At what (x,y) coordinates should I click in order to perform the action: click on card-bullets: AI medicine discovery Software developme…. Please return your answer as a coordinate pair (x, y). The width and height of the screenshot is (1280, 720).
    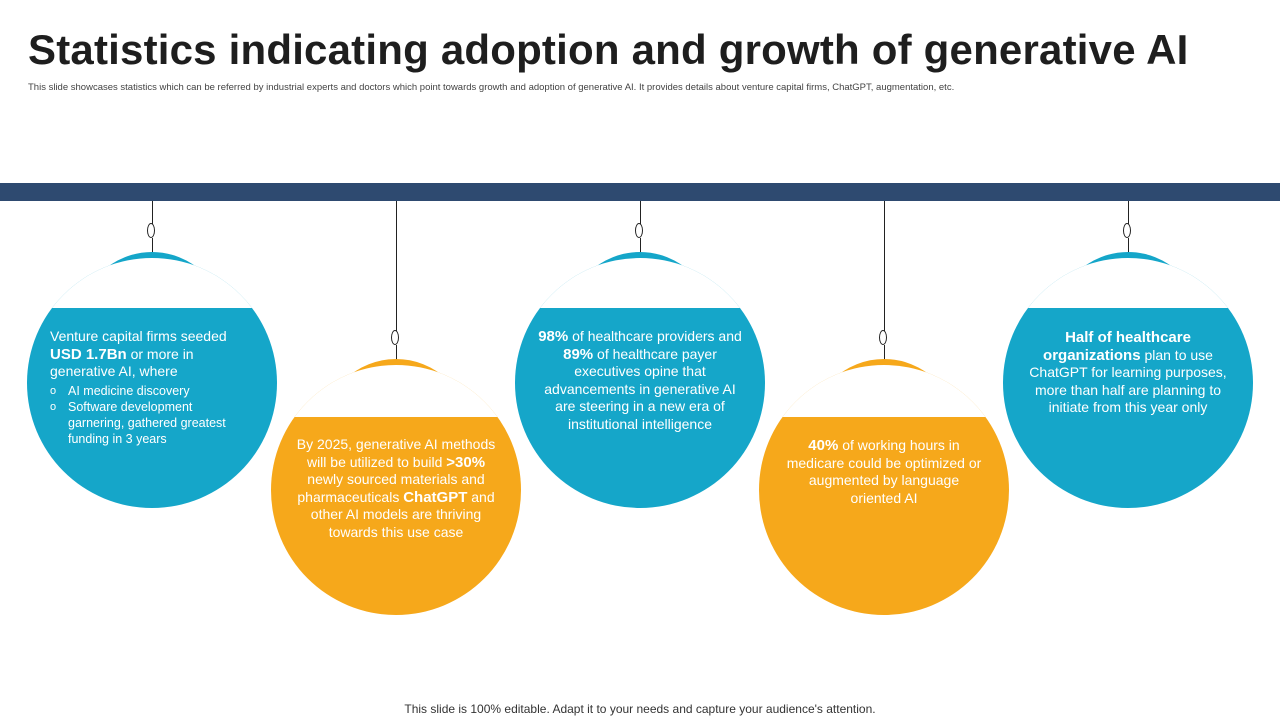
    Looking at the image, I should click on (150, 415).